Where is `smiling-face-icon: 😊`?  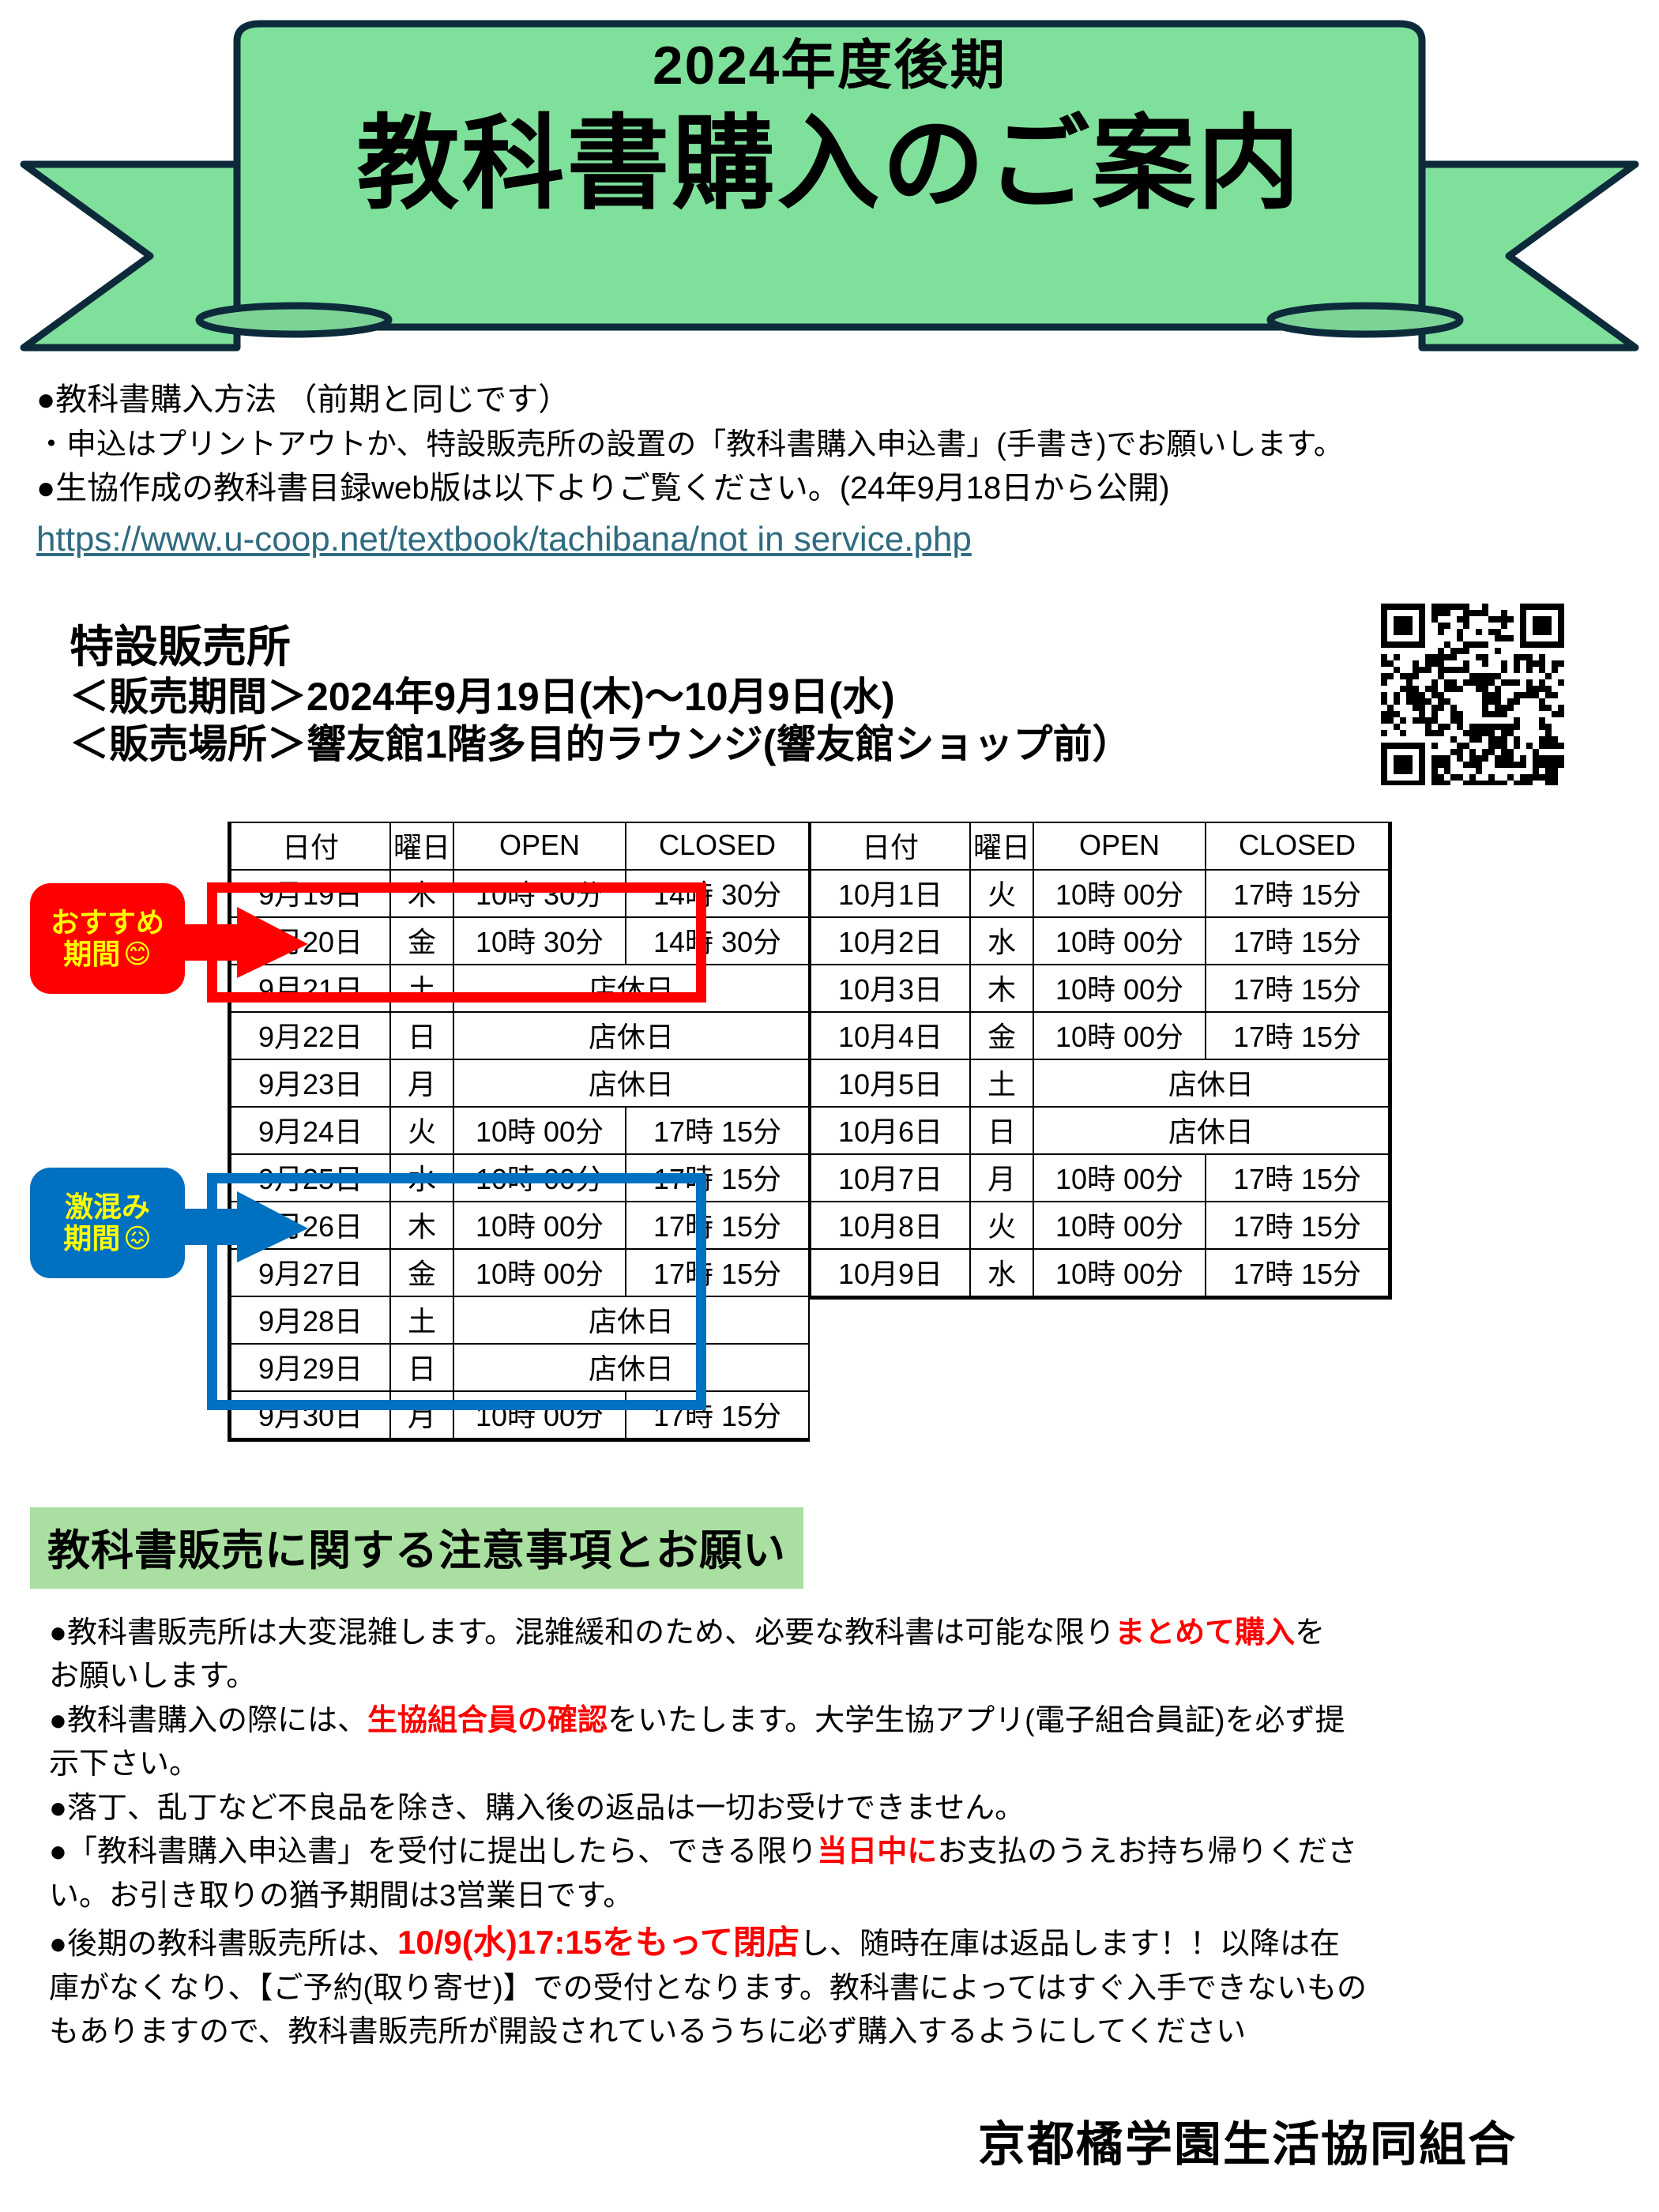
smiling-face-icon: 😊 is located at coordinates (138, 955).